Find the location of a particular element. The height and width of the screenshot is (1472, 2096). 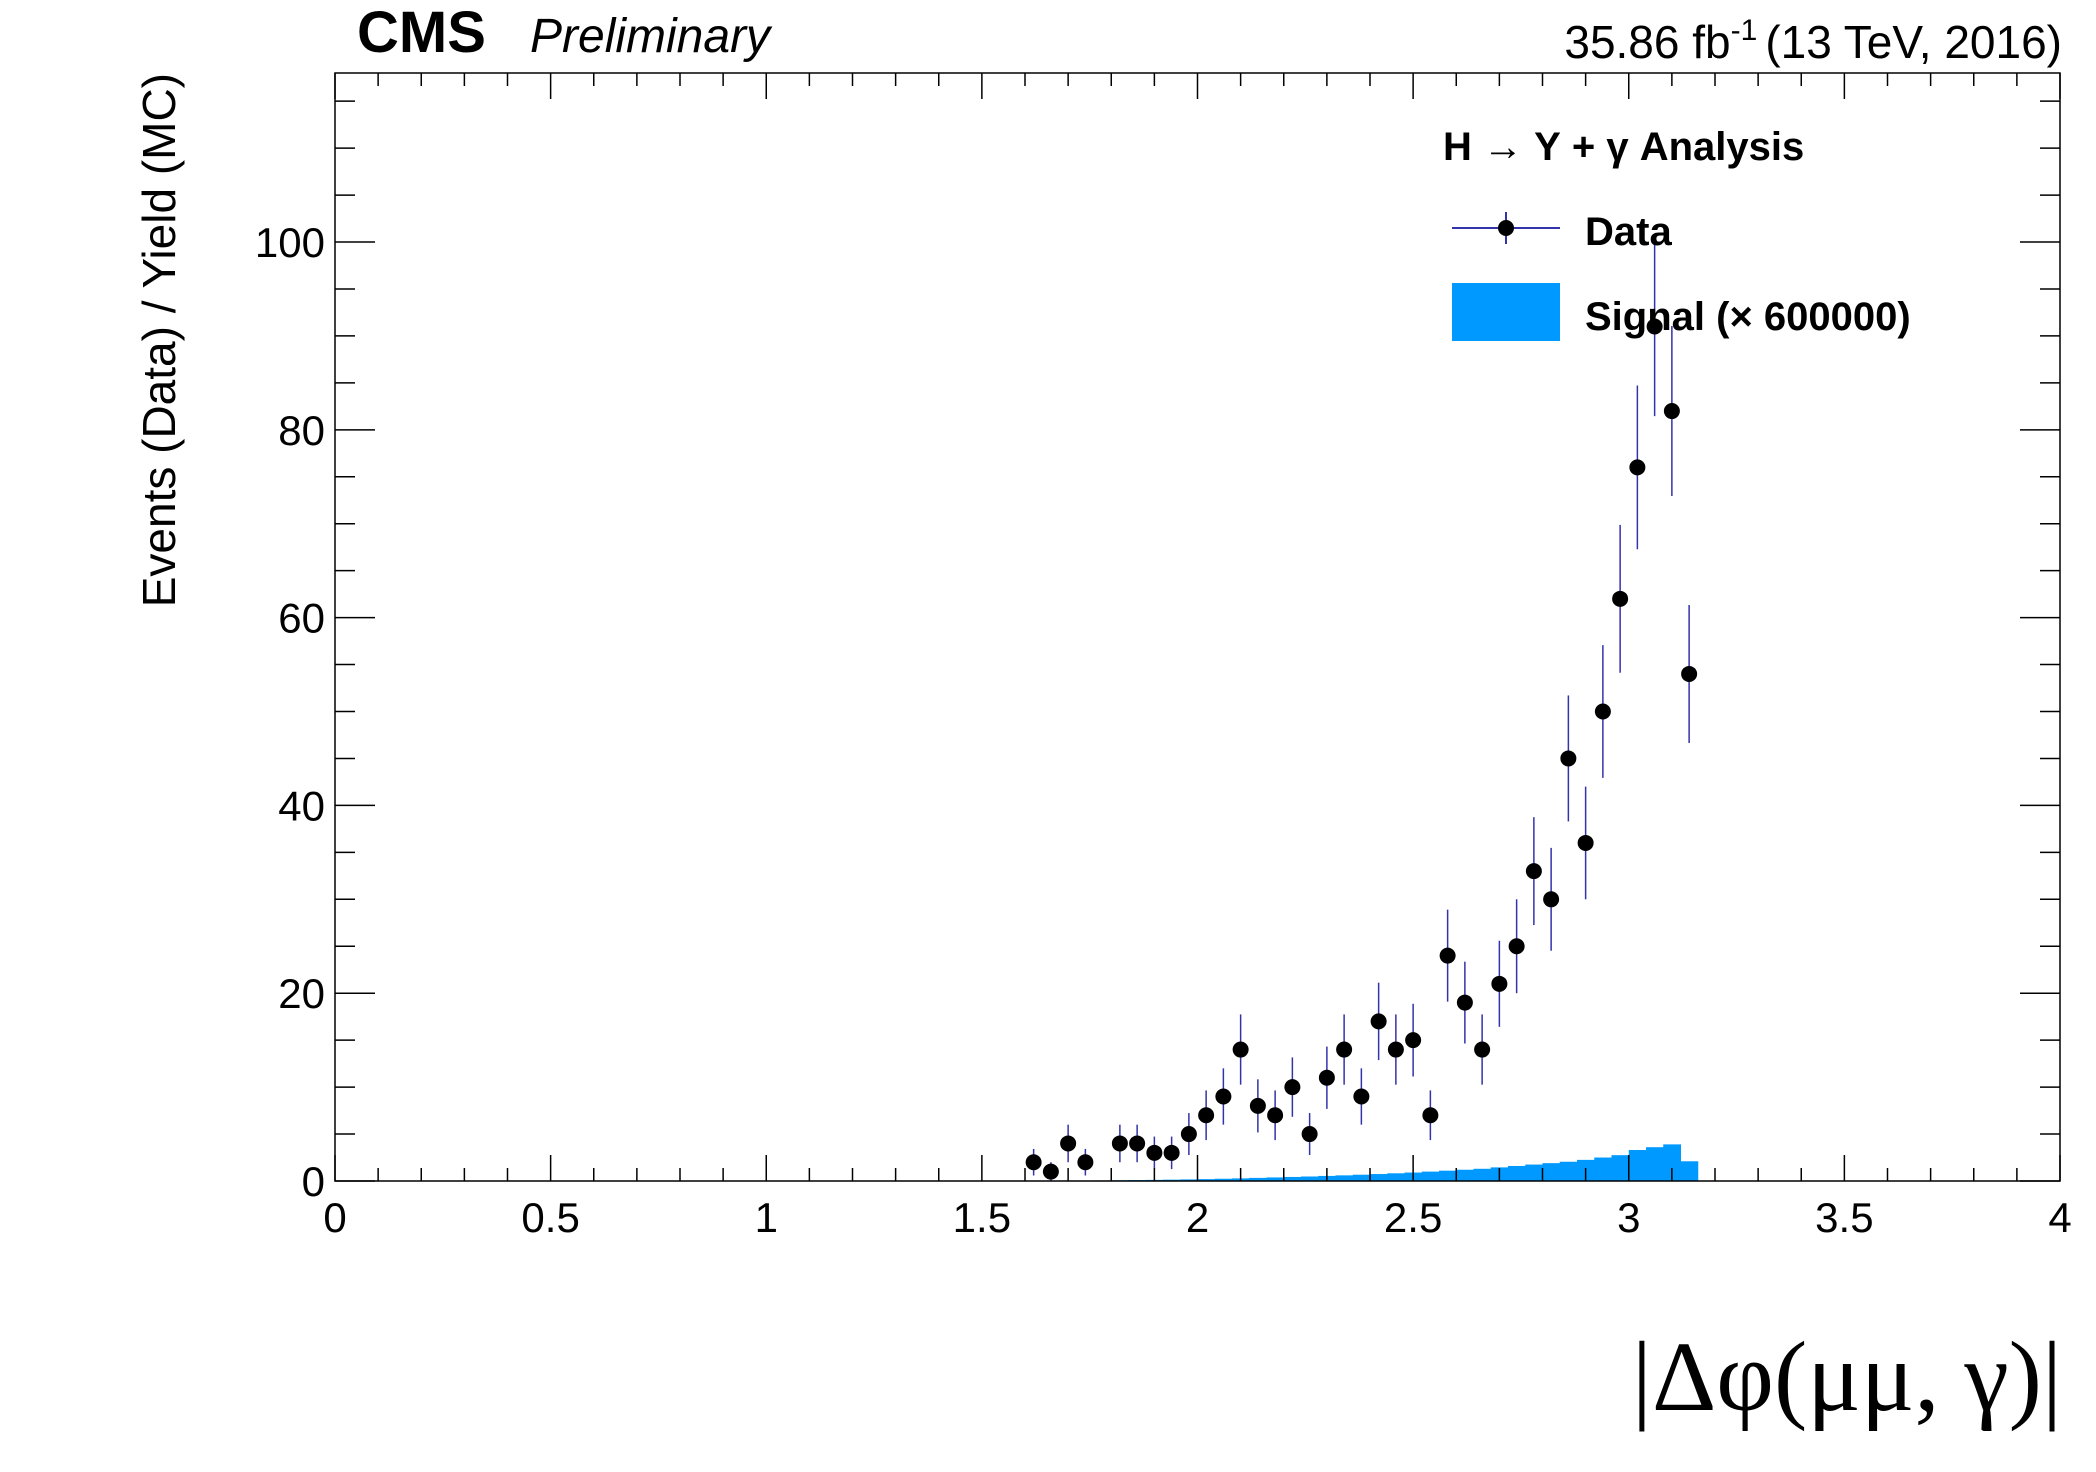

lumi-label: 35.86 fb-1 (13 TeV, 2016) is located at coordinates (1813, 41).